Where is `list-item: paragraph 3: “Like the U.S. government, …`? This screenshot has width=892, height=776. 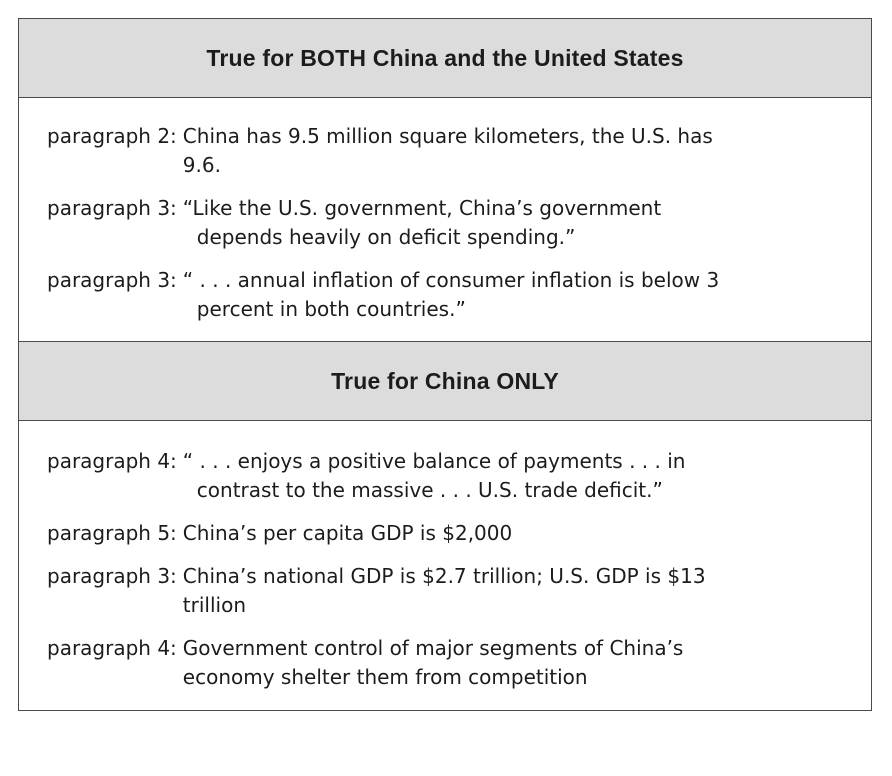
list-item: paragraph 3: “Like the U.S. government, … is located at coordinates (449, 223).